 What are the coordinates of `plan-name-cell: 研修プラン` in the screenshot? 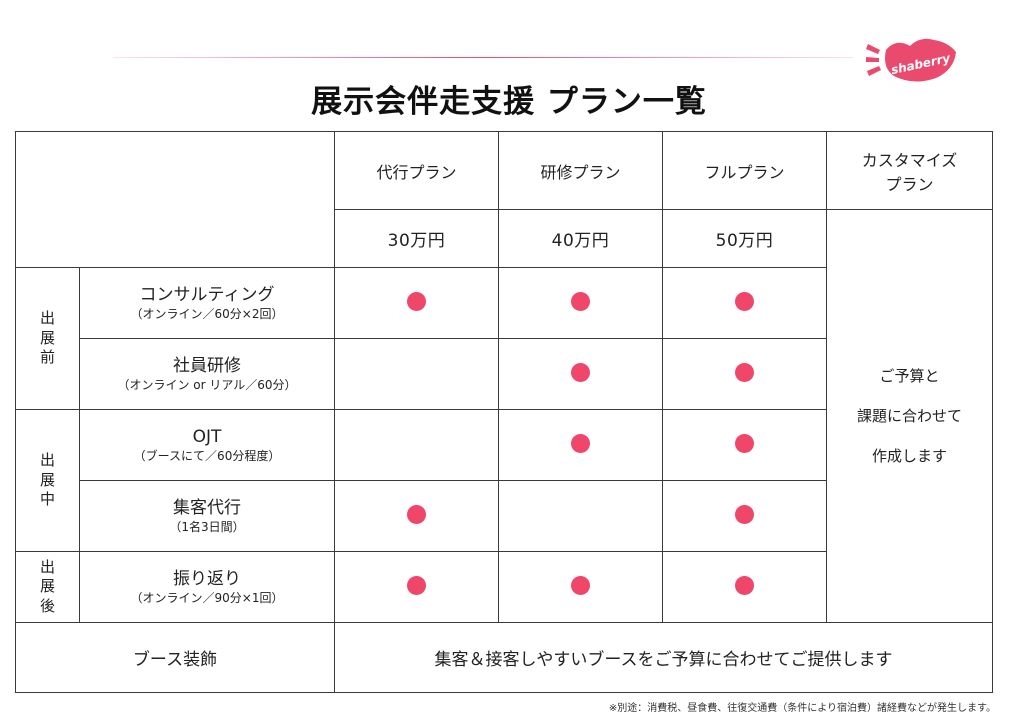 It's located at (580, 170).